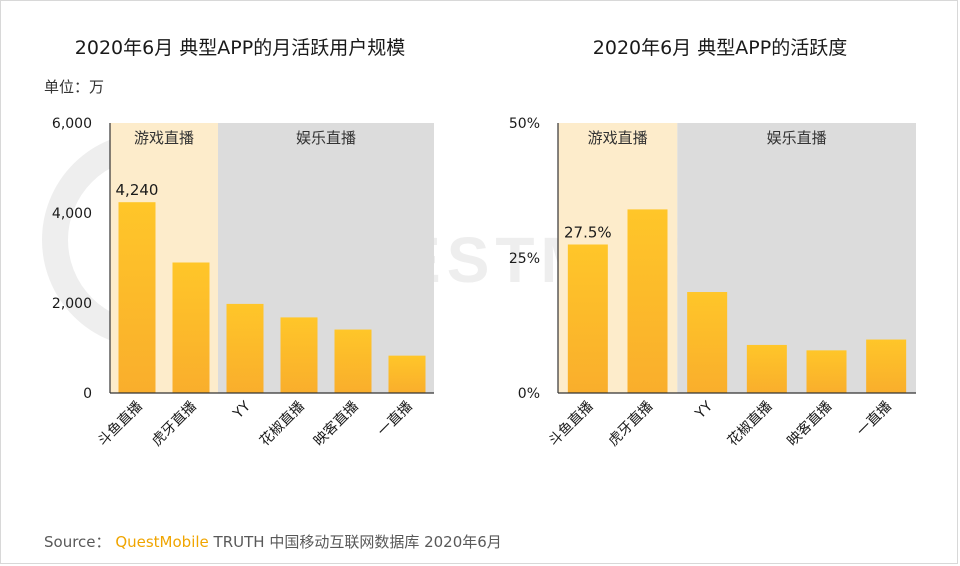 This screenshot has width=960, height=566. What do you see at coordinates (797, 138) in the screenshot?
I see `activity-group-label-1: 娱乐直播` at bounding box center [797, 138].